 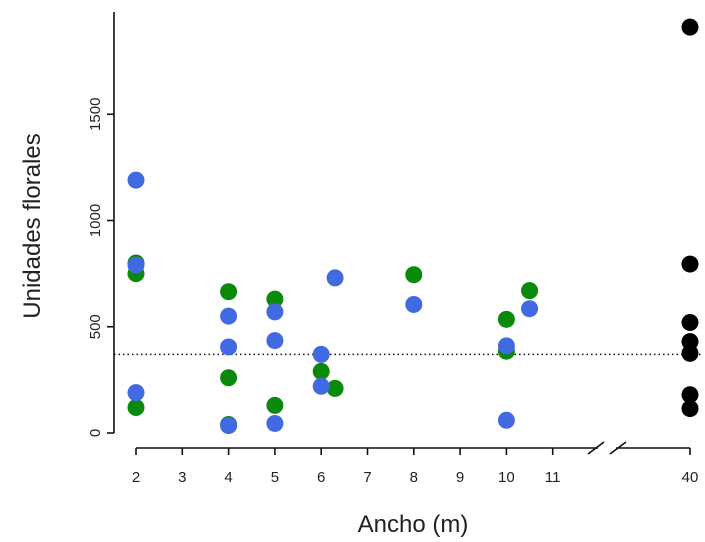 What do you see at coordinates (413, 524) in the screenshot?
I see `x-axis-title: Ancho (m)` at bounding box center [413, 524].